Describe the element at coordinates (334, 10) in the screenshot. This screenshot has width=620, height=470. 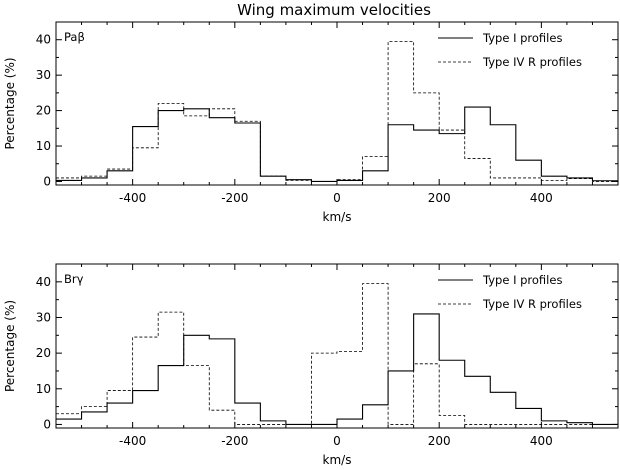
I see `chart-title: Wing maximum velocities` at that location.